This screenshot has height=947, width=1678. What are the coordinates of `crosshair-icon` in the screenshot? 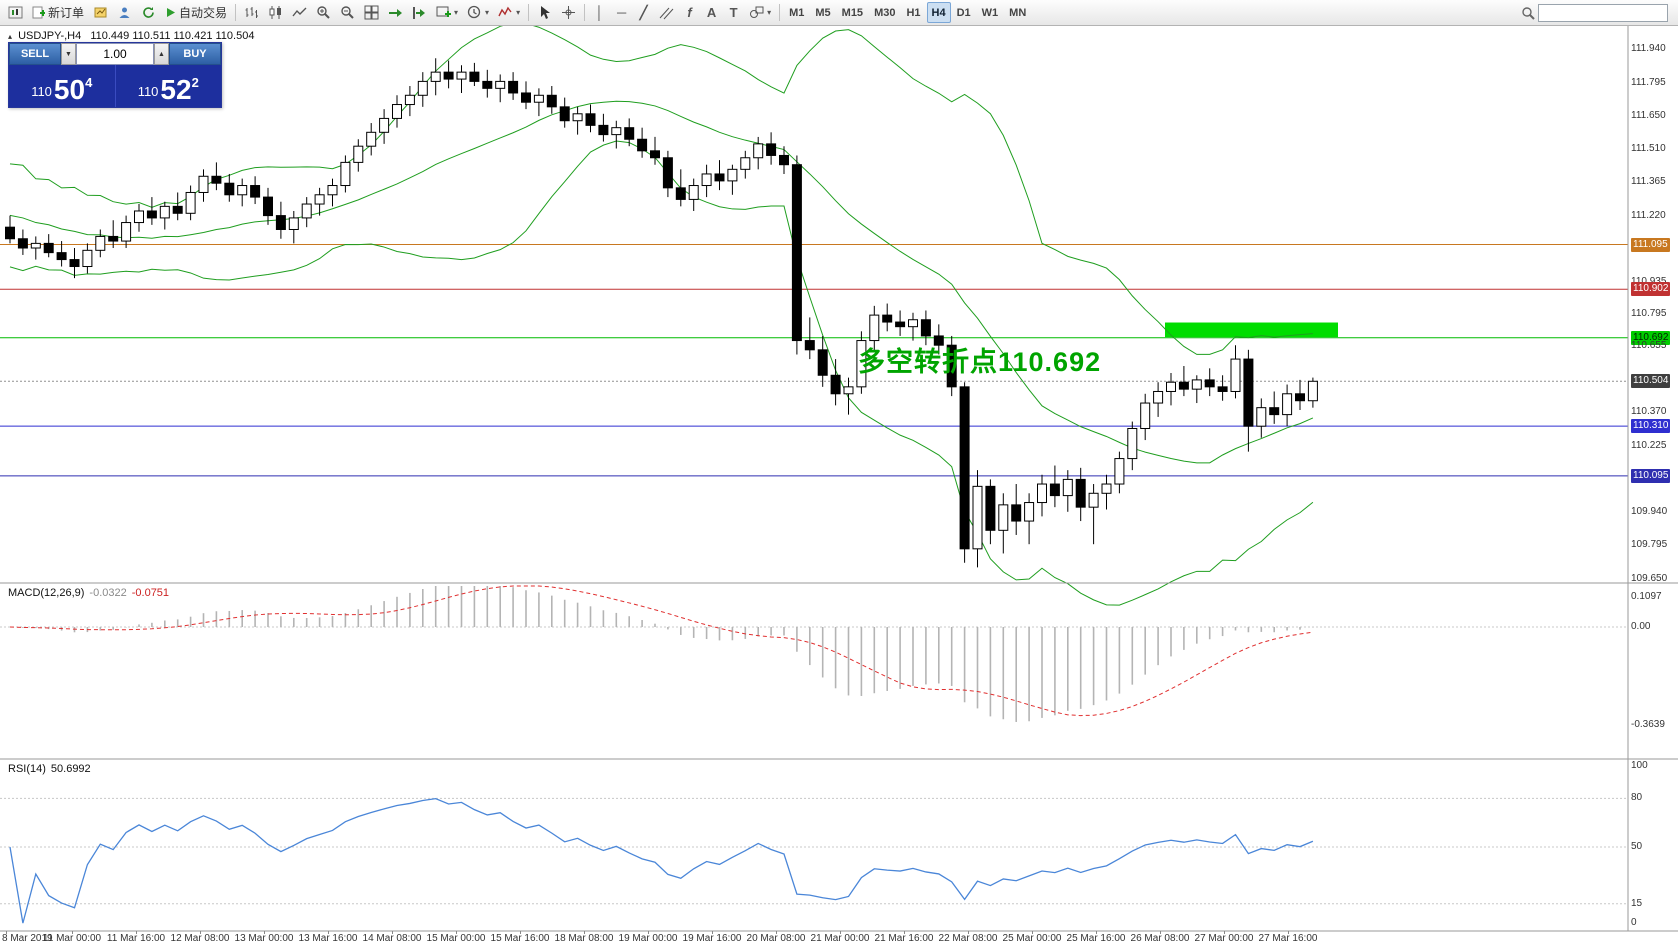 It's located at (568, 12).